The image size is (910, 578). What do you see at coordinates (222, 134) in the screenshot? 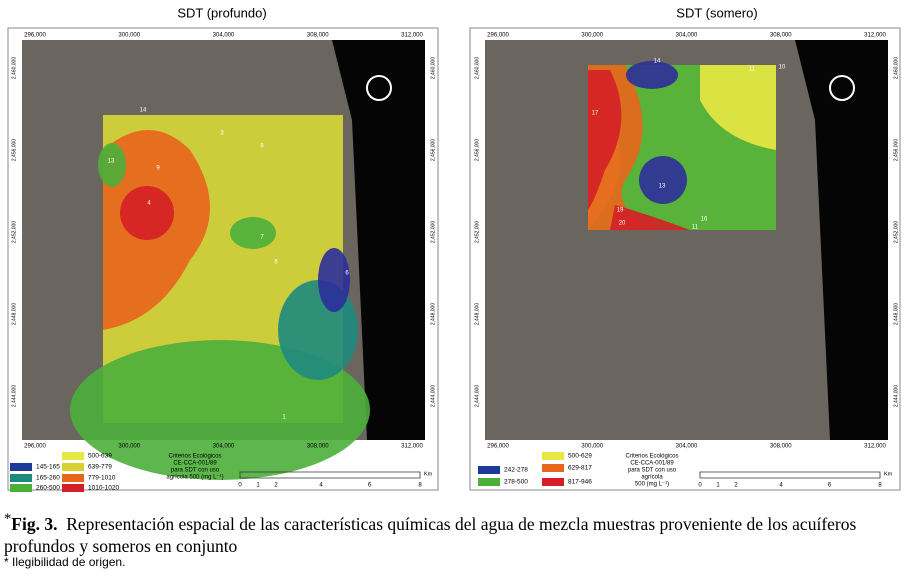
I see `sample-point: 3` at bounding box center [222, 134].